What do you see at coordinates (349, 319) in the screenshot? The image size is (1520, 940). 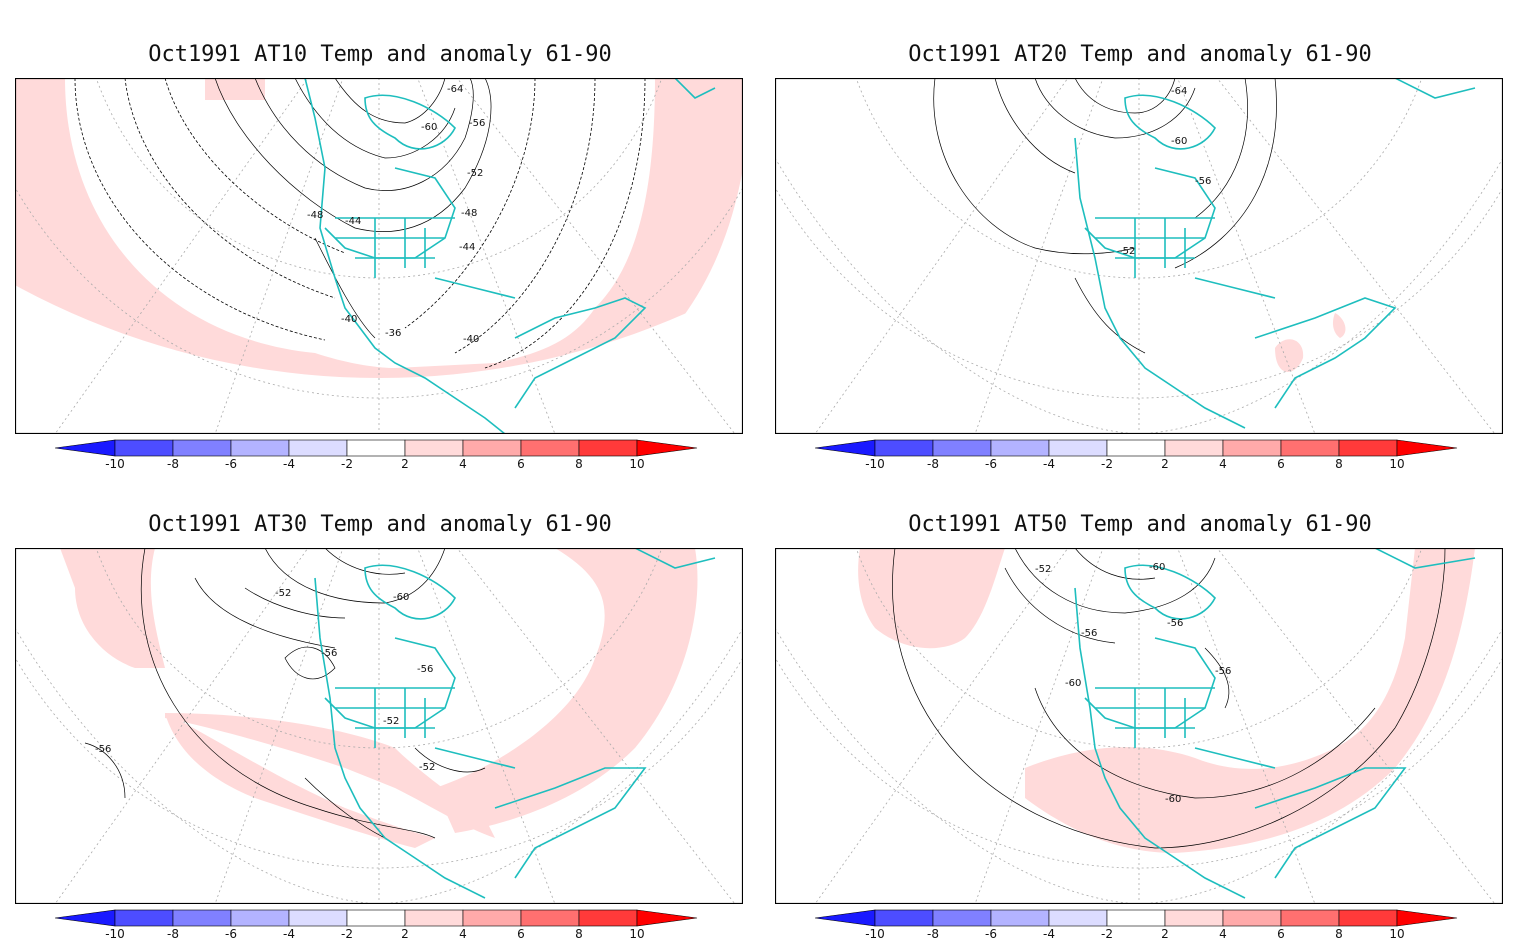 I see `contour-label: -40` at bounding box center [349, 319].